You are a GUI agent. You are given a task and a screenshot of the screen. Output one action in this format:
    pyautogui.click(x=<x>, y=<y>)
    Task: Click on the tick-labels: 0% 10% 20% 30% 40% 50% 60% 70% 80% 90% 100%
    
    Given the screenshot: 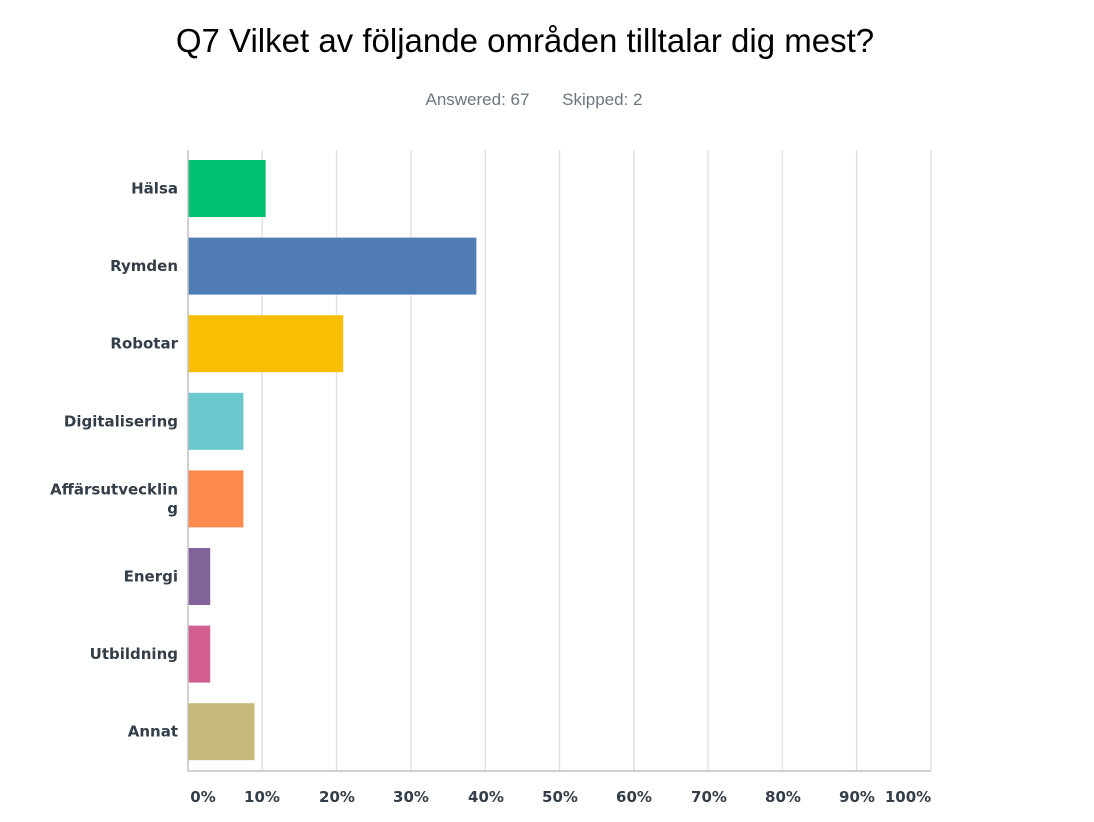 What is the action you would take?
    pyautogui.click(x=560, y=797)
    